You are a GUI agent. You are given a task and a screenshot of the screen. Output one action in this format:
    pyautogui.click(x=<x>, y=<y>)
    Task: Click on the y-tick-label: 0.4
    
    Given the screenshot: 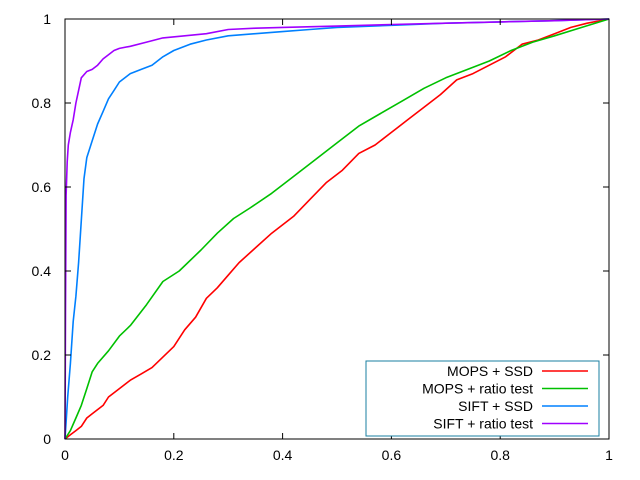 What is the action you would take?
    pyautogui.click(x=42, y=271)
    